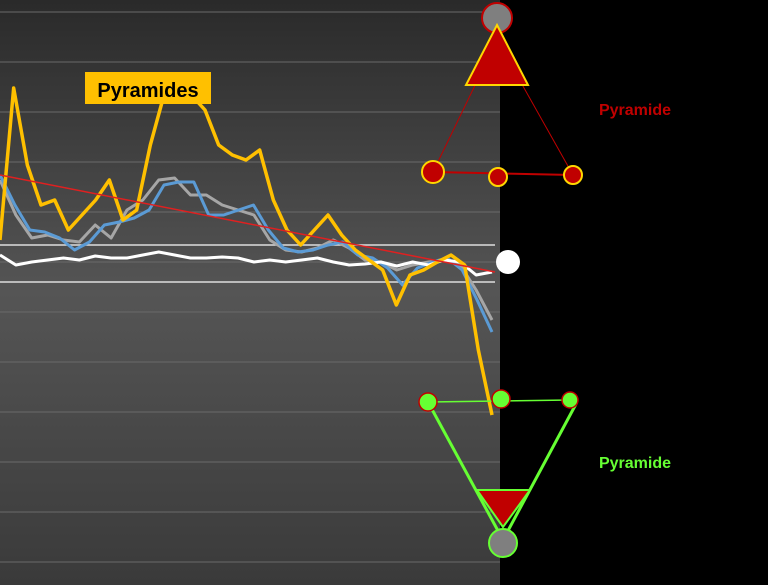  I want to click on series-line-white, so click(246, 263).